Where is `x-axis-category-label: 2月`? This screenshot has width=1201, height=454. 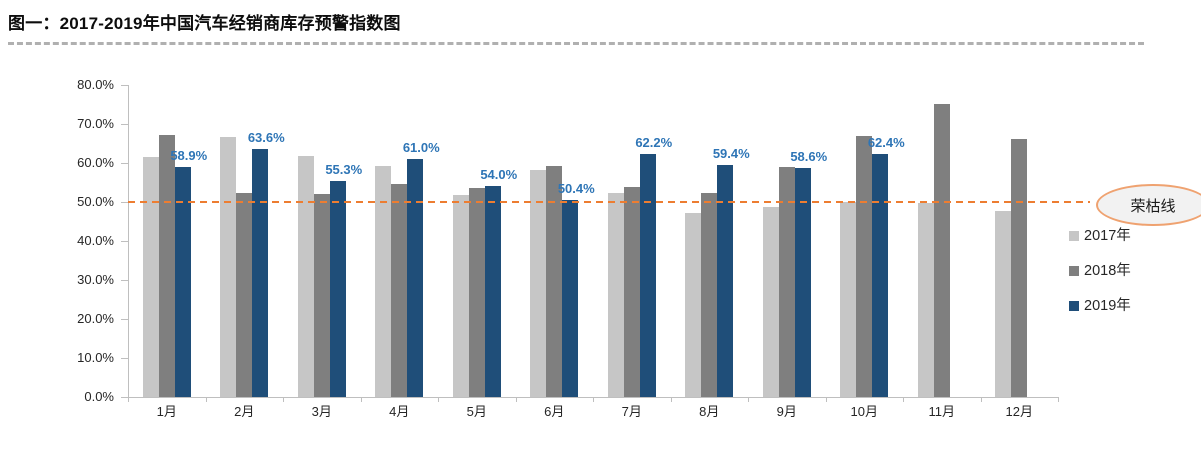 x-axis-category-label: 2月 is located at coordinates (244, 411).